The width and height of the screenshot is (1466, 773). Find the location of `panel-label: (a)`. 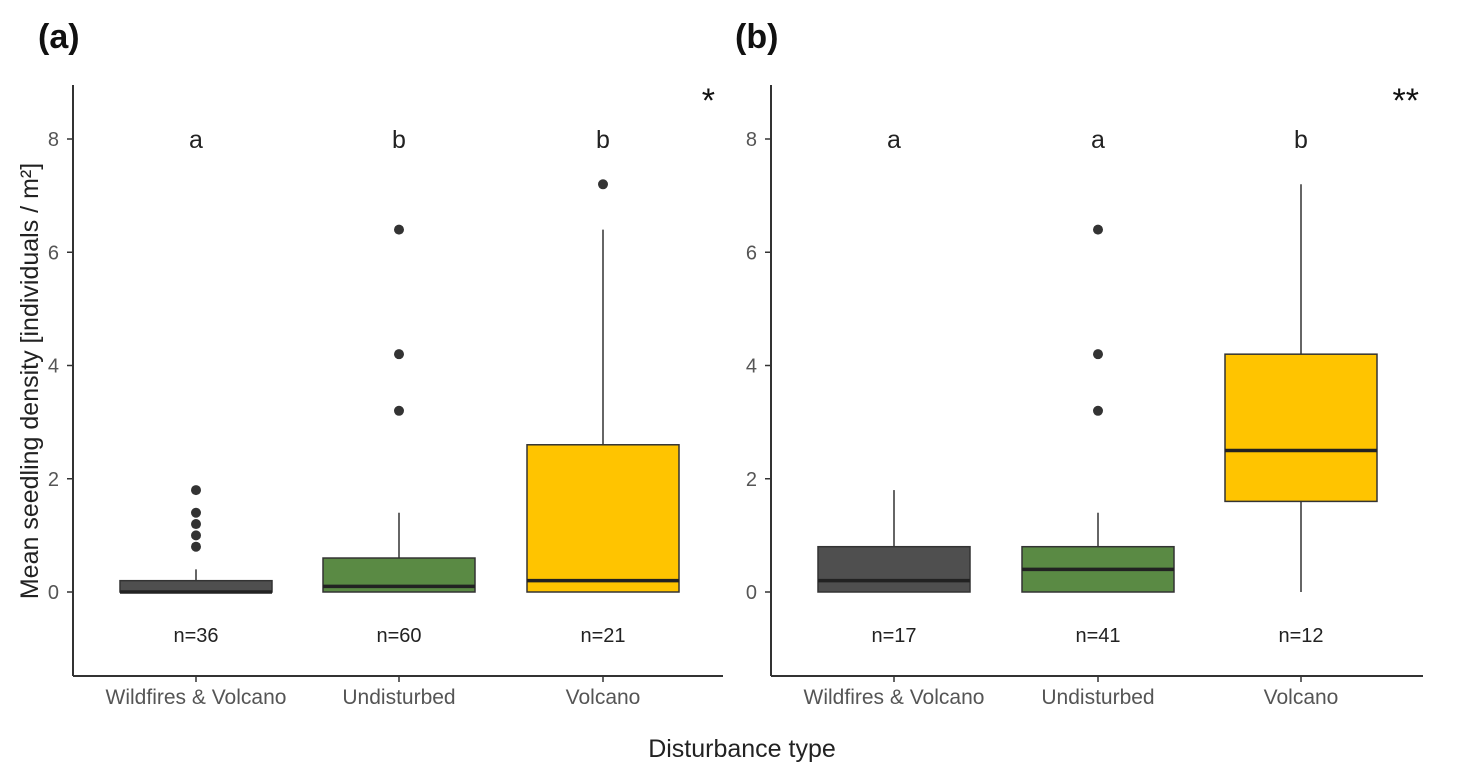

panel-label: (a) is located at coordinates (59, 37).